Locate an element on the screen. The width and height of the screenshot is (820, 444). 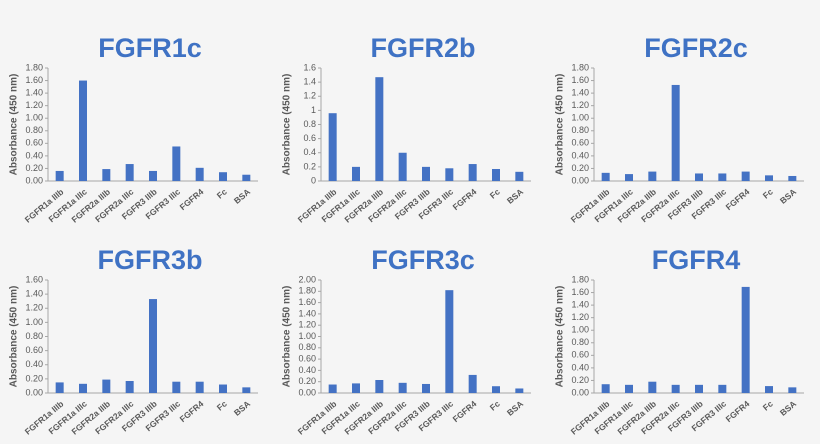
chart-title: FGFR4 is located at coordinates (696, 260).